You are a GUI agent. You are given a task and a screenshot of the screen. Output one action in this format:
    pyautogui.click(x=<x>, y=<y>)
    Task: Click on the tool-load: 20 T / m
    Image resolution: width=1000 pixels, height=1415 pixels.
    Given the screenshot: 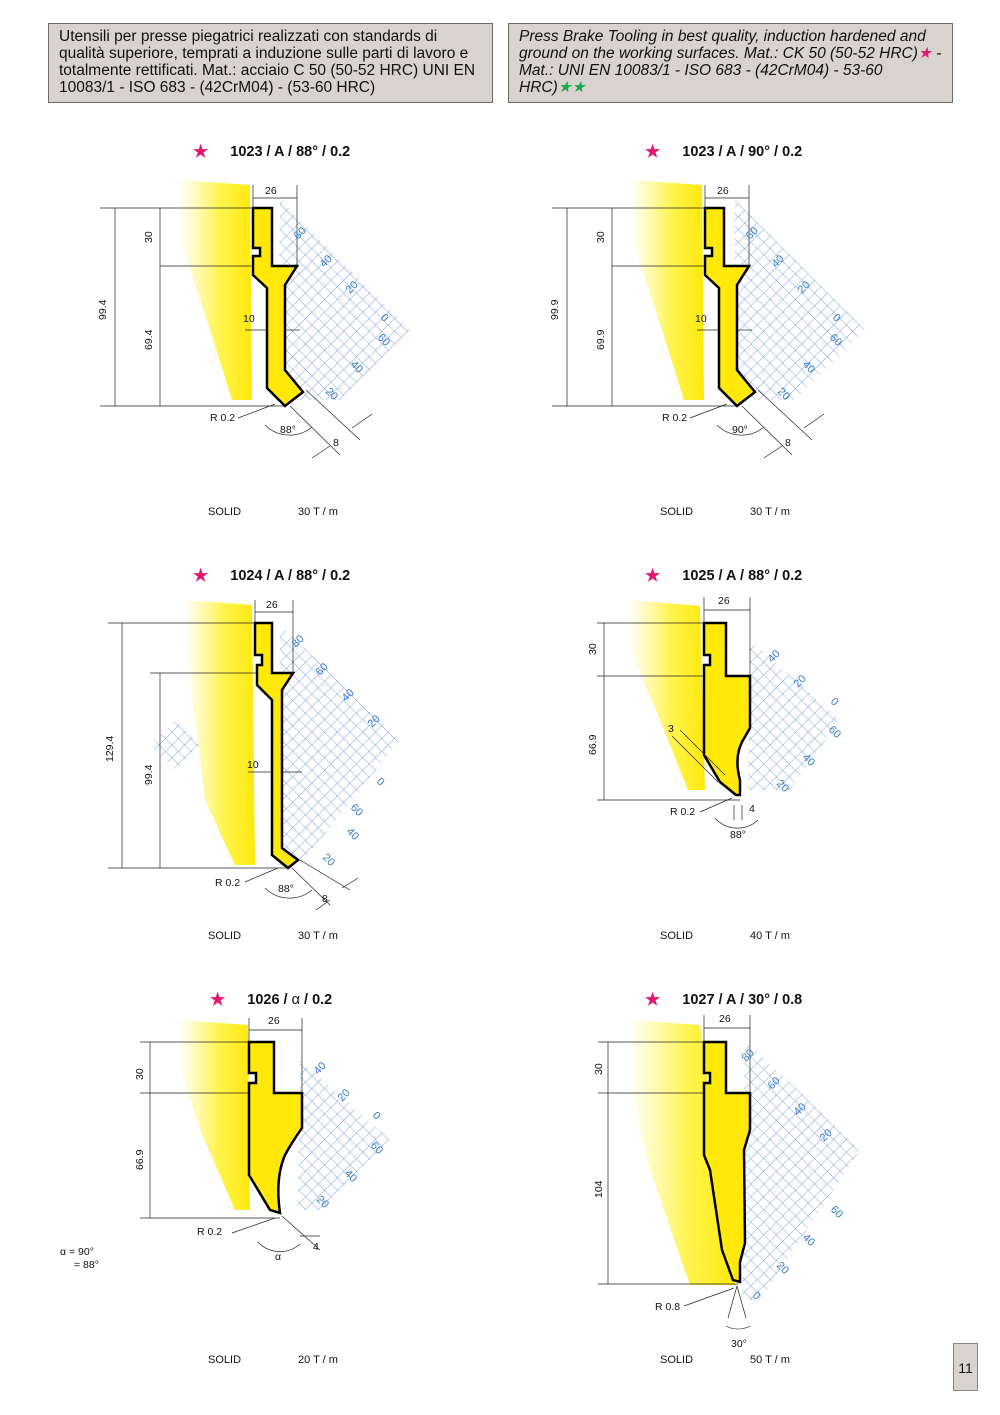 What is the action you would take?
    pyautogui.click(x=318, y=1360)
    